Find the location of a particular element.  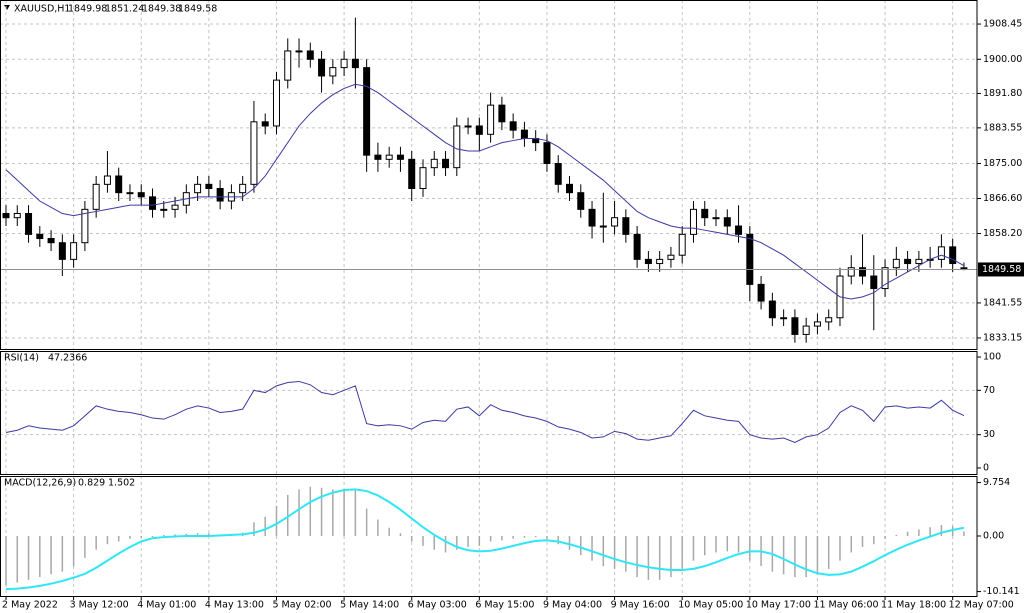

y-tick-label: 1841.55 is located at coordinates (1002, 302).